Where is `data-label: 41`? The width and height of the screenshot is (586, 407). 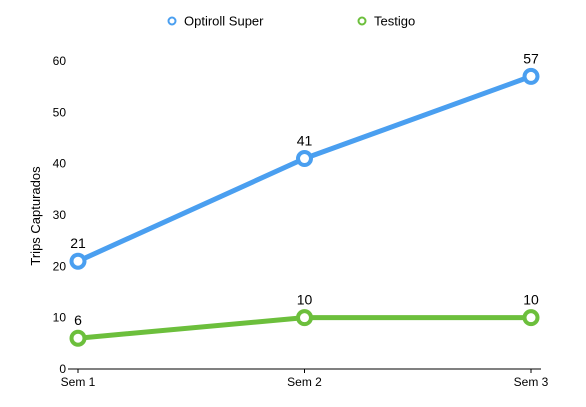 data-label: 41 is located at coordinates (305, 141).